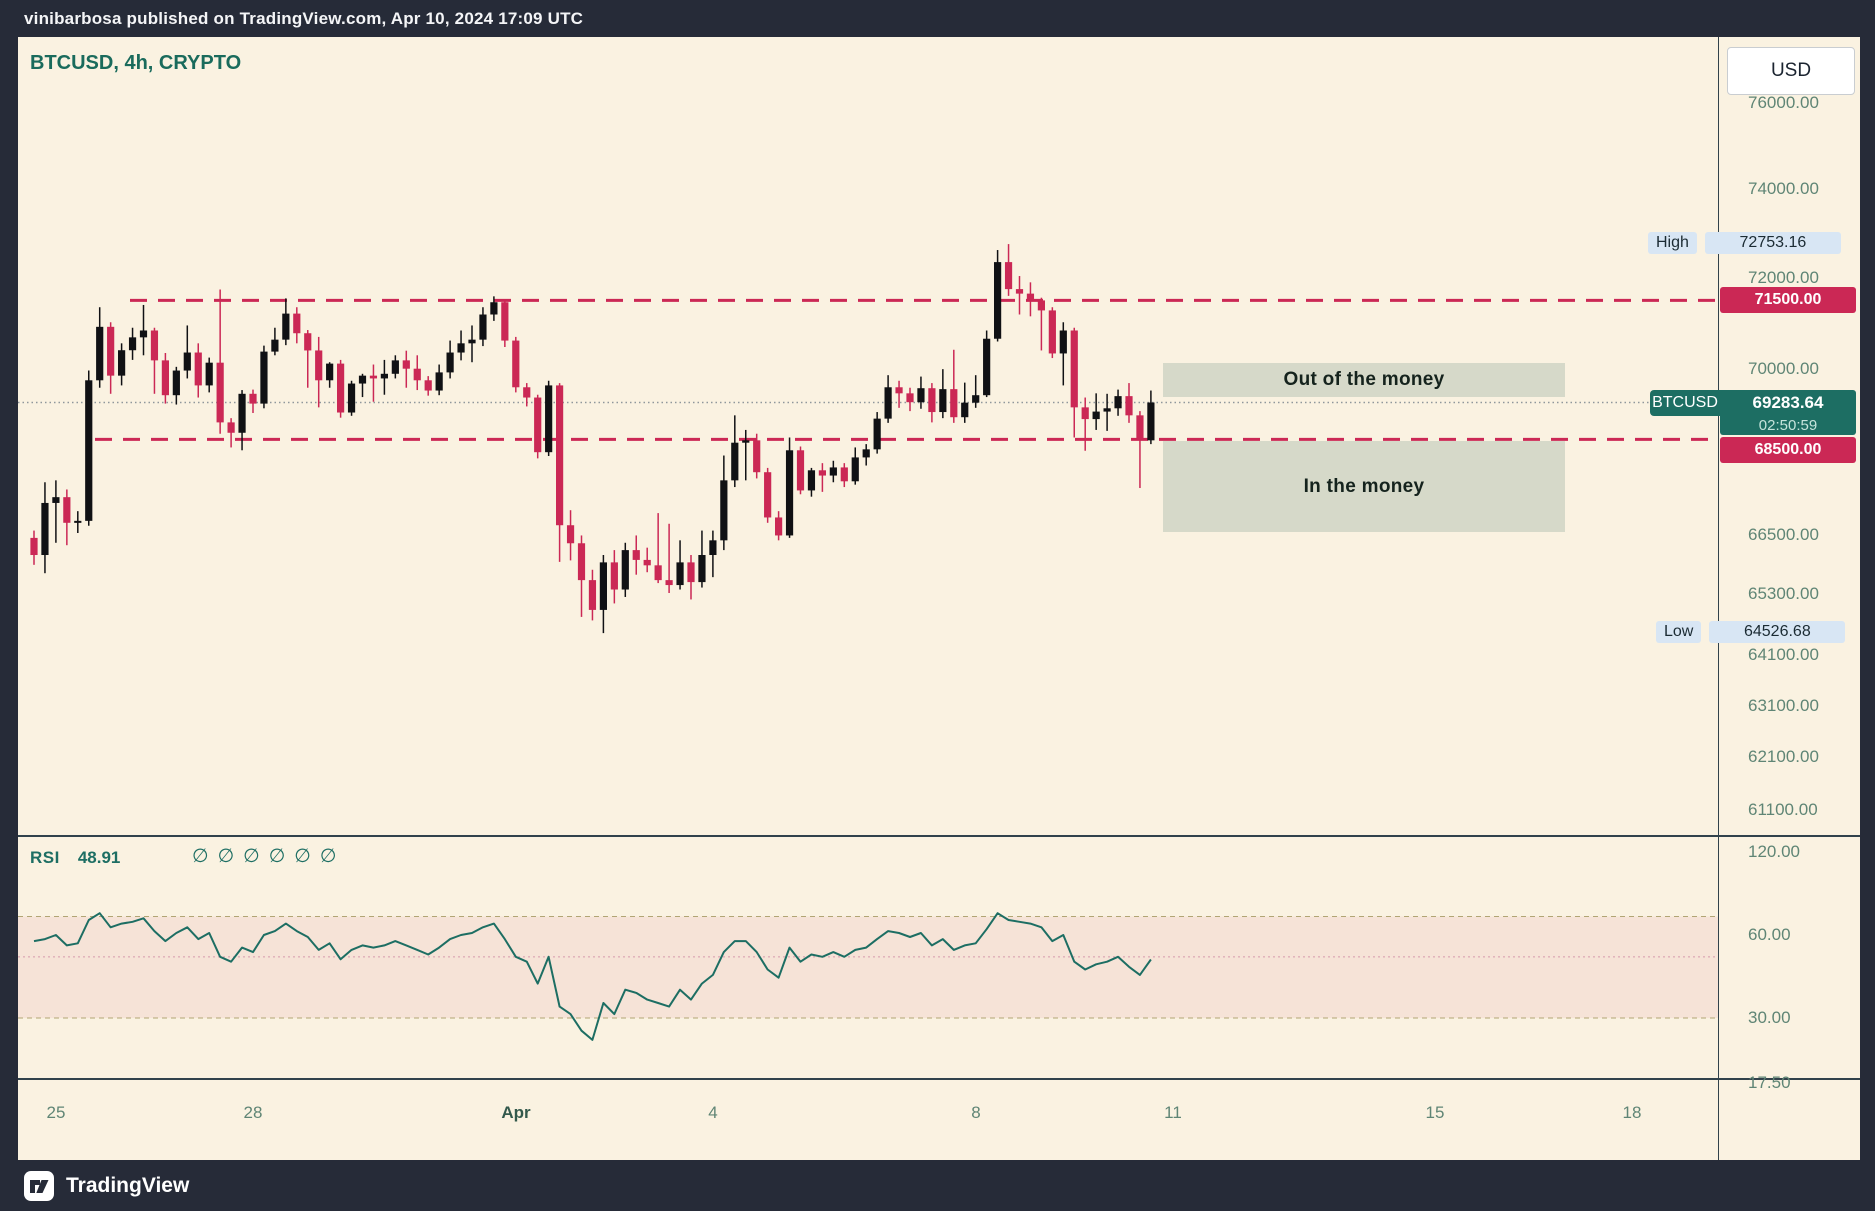 Image resolution: width=1875 pixels, height=1211 pixels. Describe the element at coordinates (1718, 598) in the screenshot. I see `price-axis-border` at that location.